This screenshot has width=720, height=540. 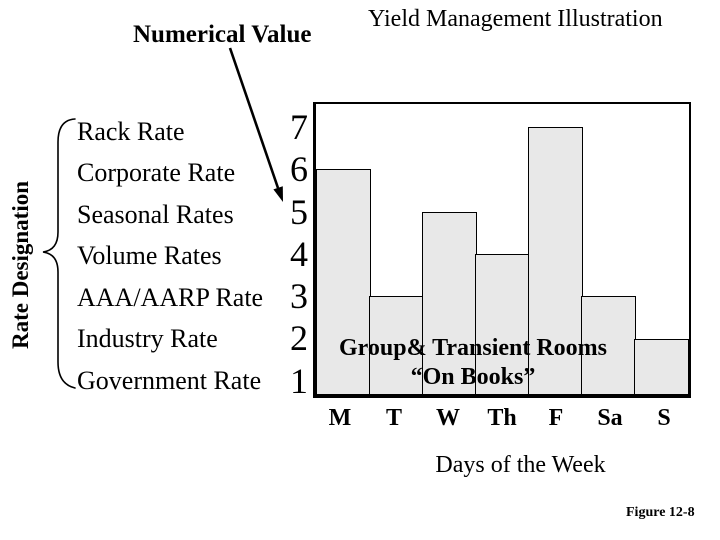 I want to click on x-axis-label: F, so click(x=556, y=418).